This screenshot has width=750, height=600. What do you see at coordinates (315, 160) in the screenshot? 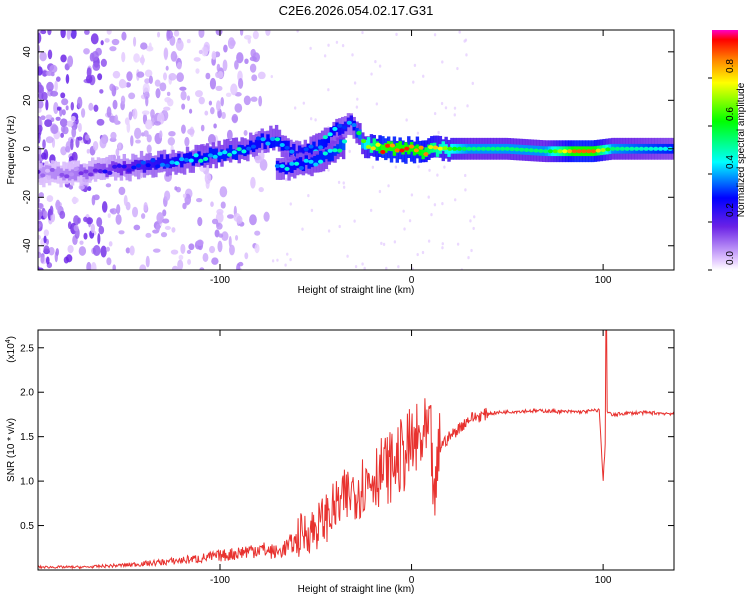
I see `spectrogram-secondary-ridge-band` at bounding box center [315, 160].